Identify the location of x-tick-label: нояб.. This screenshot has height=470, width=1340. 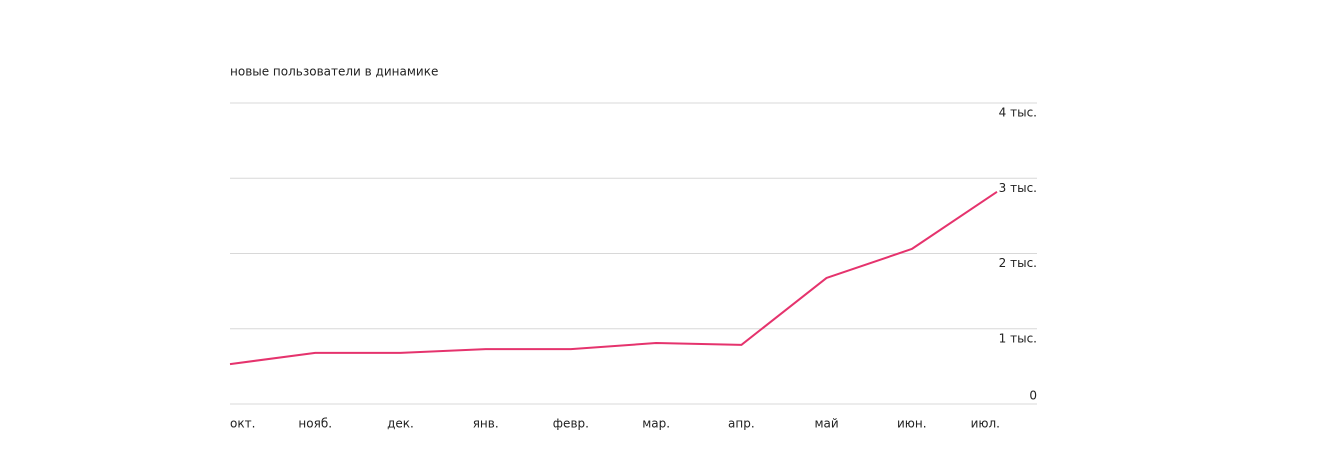
(315, 424).